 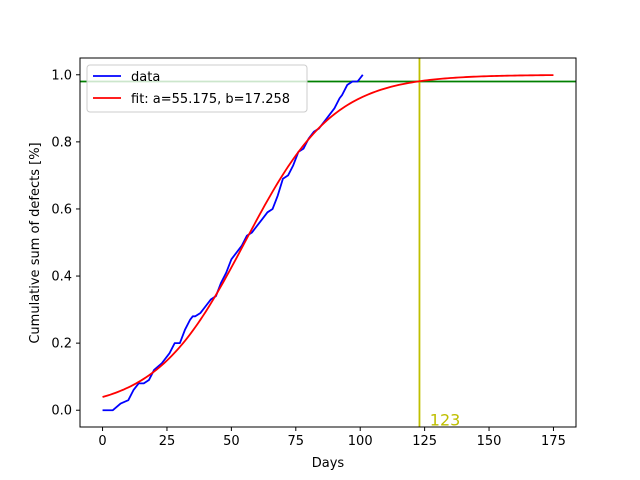 I want to click on legend: data fit: a=55.175, b=17.258, so click(x=197, y=88).